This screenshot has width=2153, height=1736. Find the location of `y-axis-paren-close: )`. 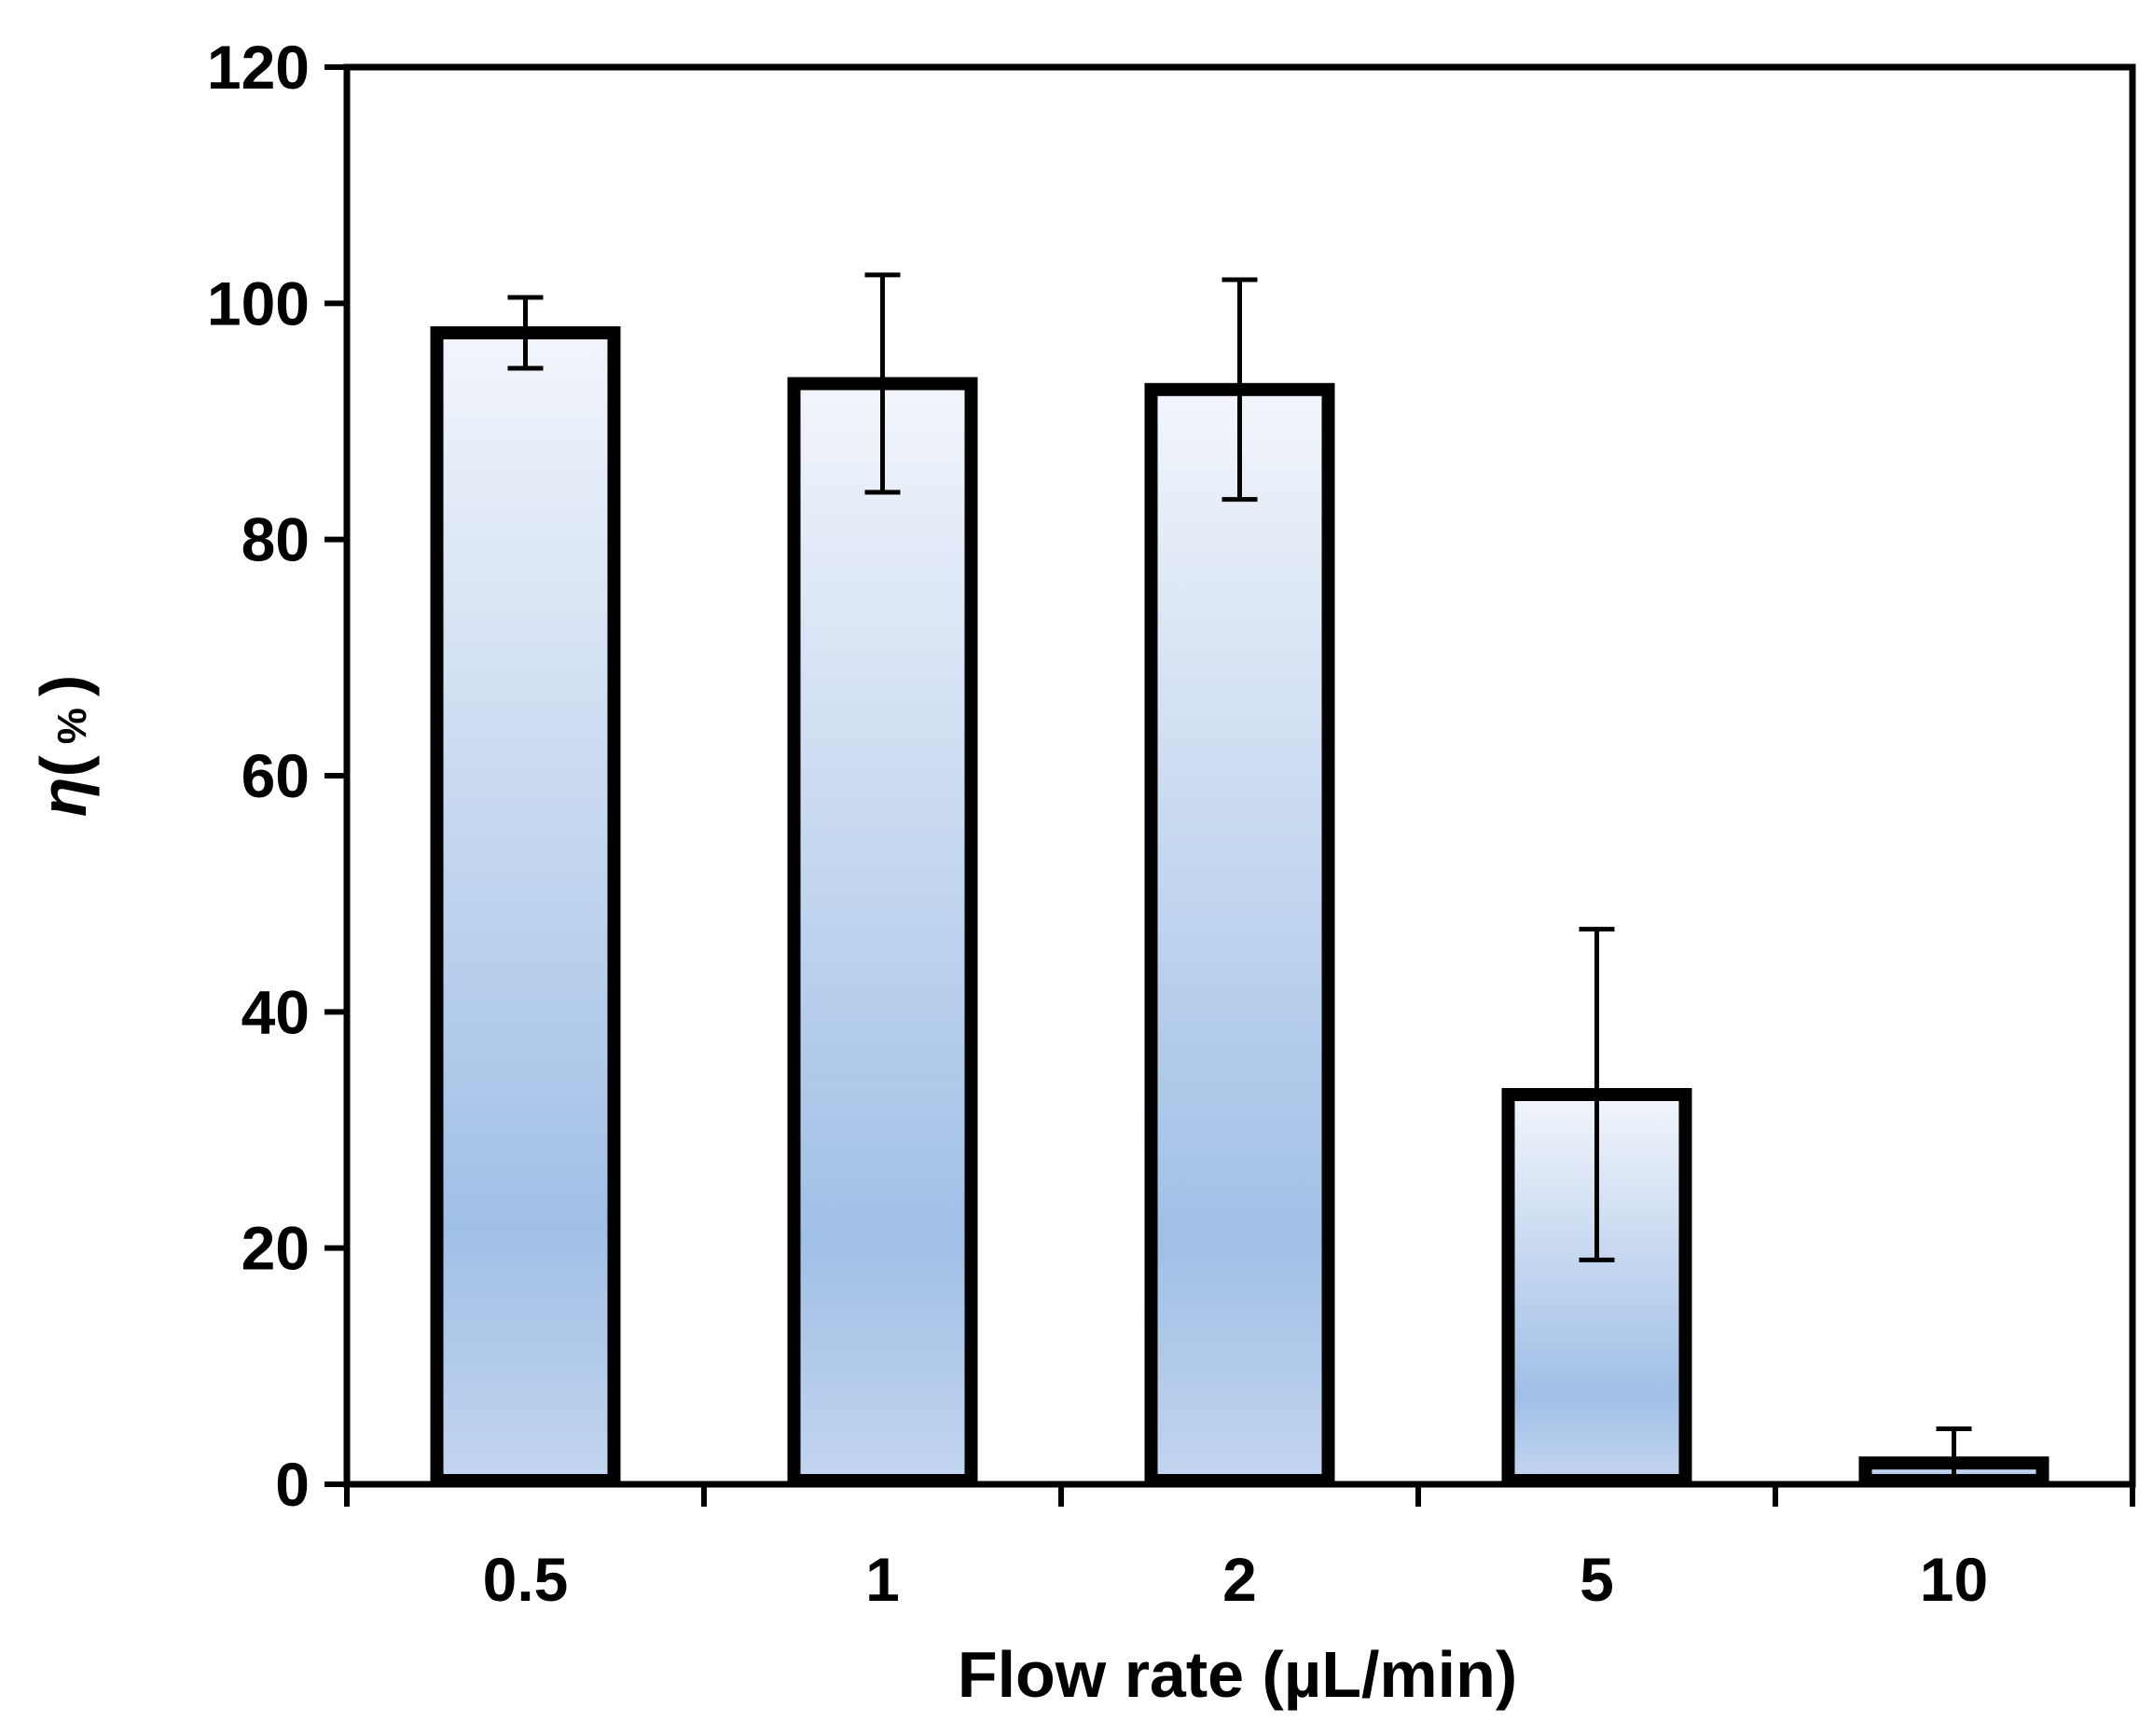

y-axis-paren-close: ) is located at coordinates (63, 685).